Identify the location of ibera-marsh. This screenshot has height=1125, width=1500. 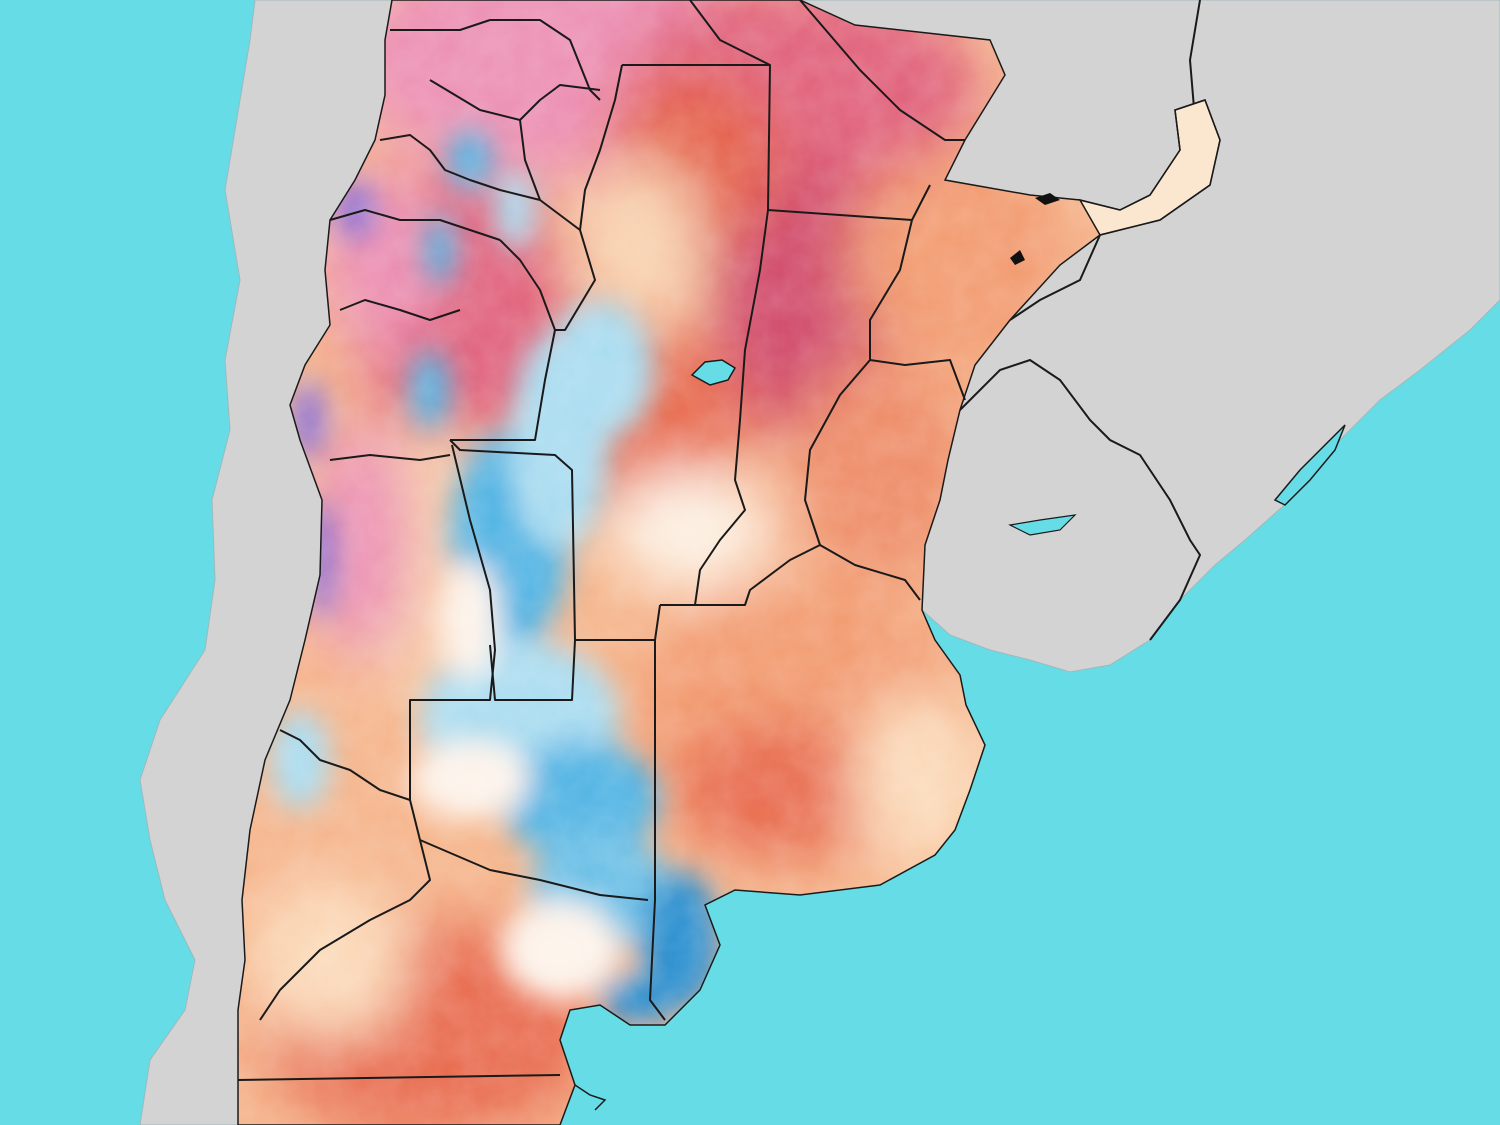
(1017, 257).